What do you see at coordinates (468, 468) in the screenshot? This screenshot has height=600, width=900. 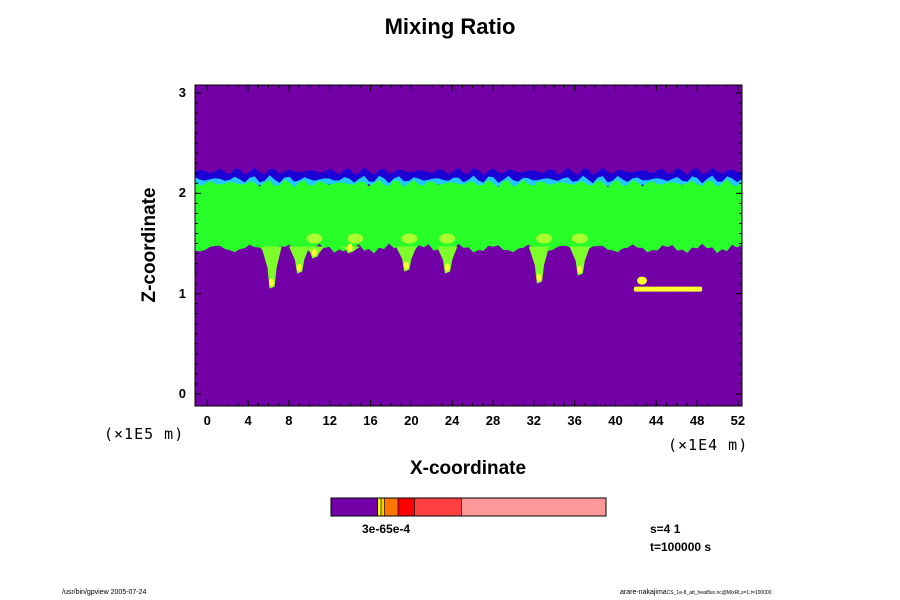 I see `x-axis-label: X-coordinate` at bounding box center [468, 468].